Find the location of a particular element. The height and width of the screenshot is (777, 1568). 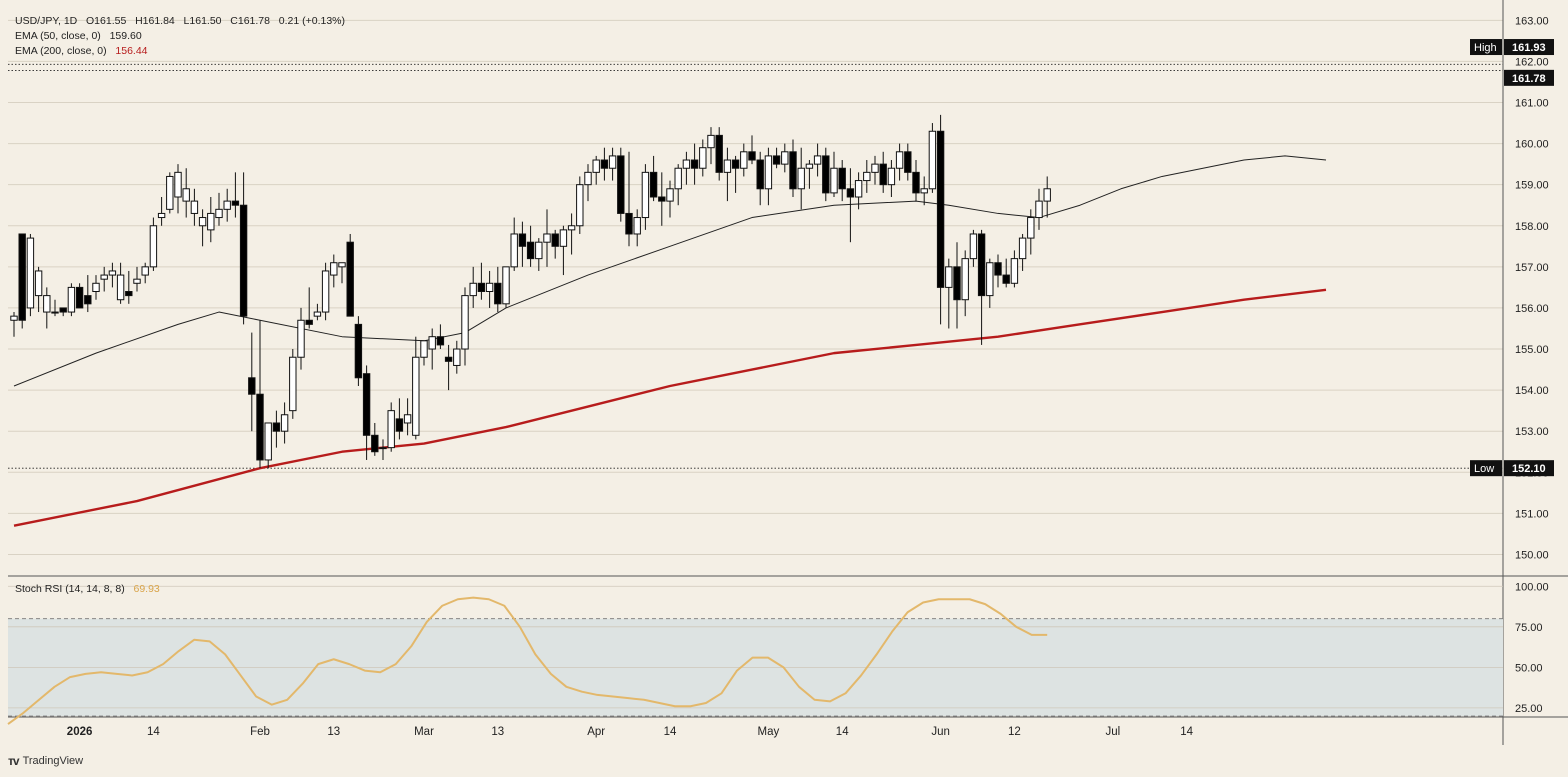

last-badge-value: 161.78 is located at coordinates (1529, 79).